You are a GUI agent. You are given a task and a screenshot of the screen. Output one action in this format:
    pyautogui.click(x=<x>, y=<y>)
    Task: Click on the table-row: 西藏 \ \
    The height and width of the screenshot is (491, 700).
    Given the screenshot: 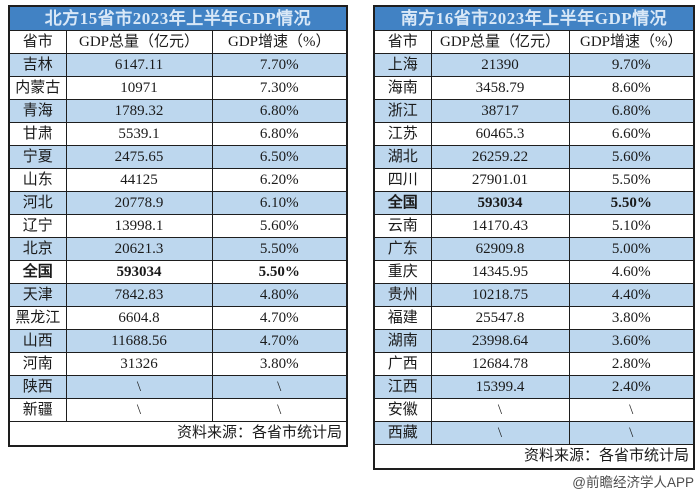 What is the action you would take?
    pyautogui.click(x=534, y=433)
    